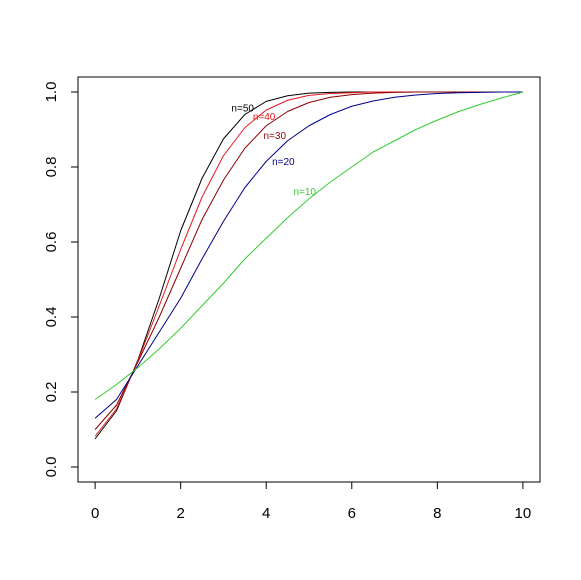 The height and width of the screenshot is (580, 581). Describe the element at coordinates (51, 467) in the screenshot. I see `y-tick-label: 0.0` at that location.